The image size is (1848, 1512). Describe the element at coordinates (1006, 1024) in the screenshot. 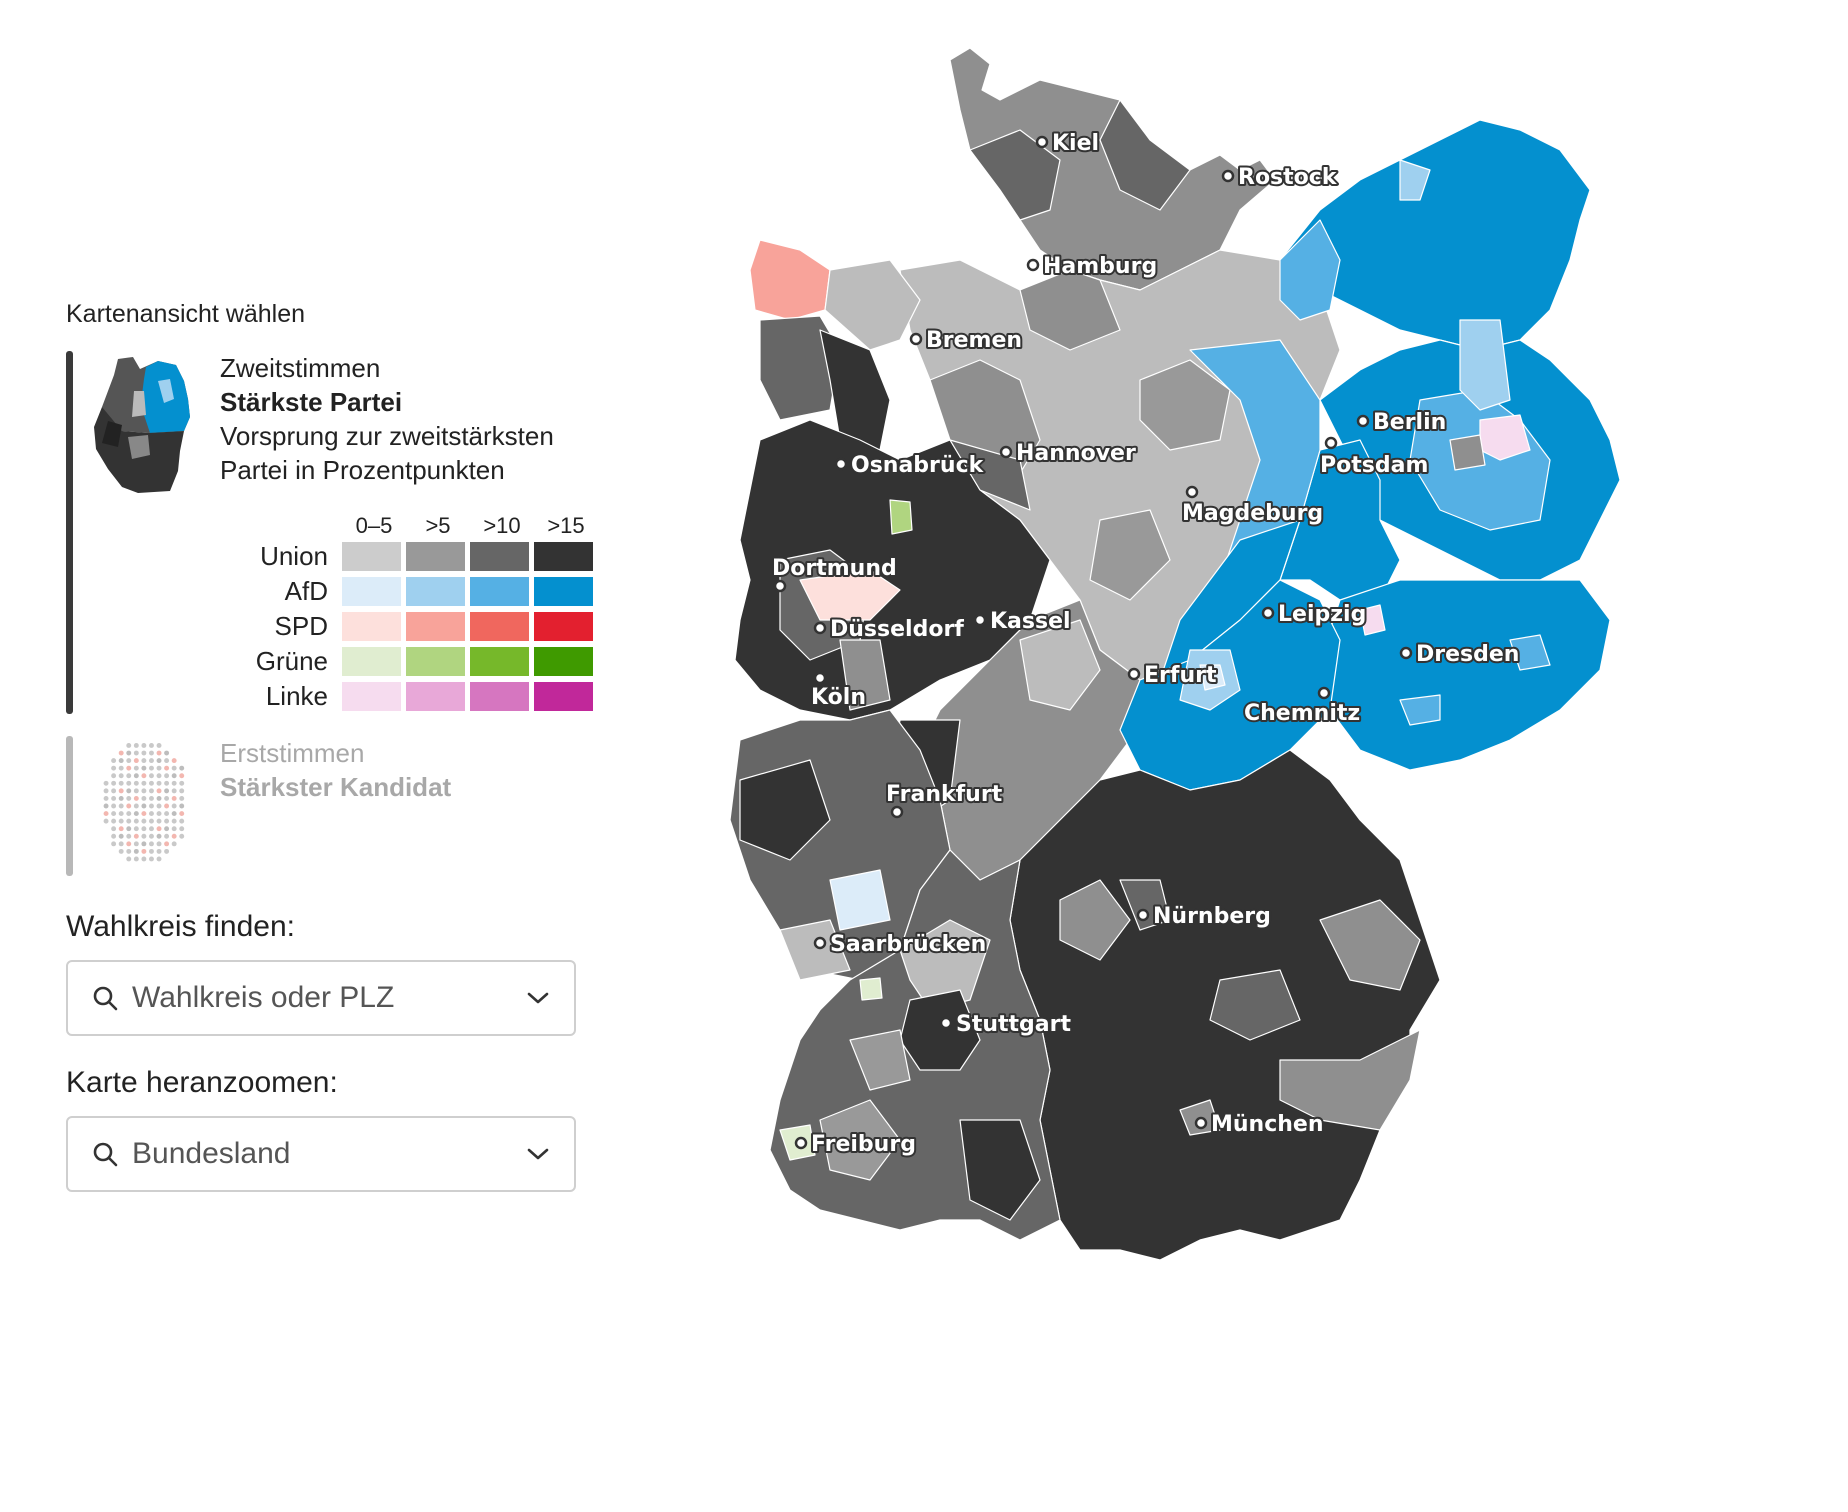

I see `city-stuttgart: Stuttgart` at that location.